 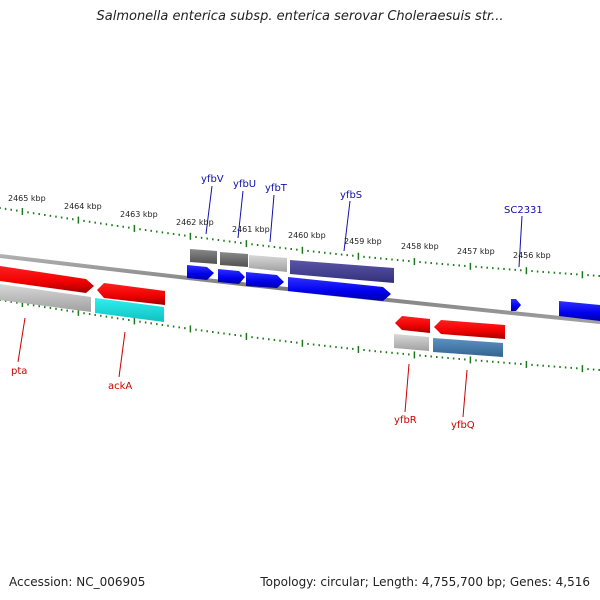 I want to click on scale-label-2458: 2458 kbp, so click(x=420, y=246).